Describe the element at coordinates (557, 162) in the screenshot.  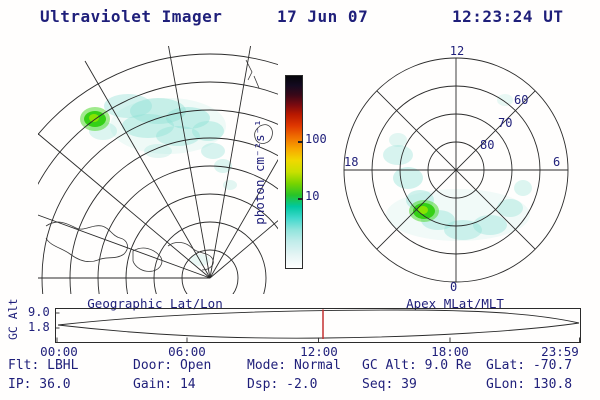
I see `mlt-label-6: 6` at that location.